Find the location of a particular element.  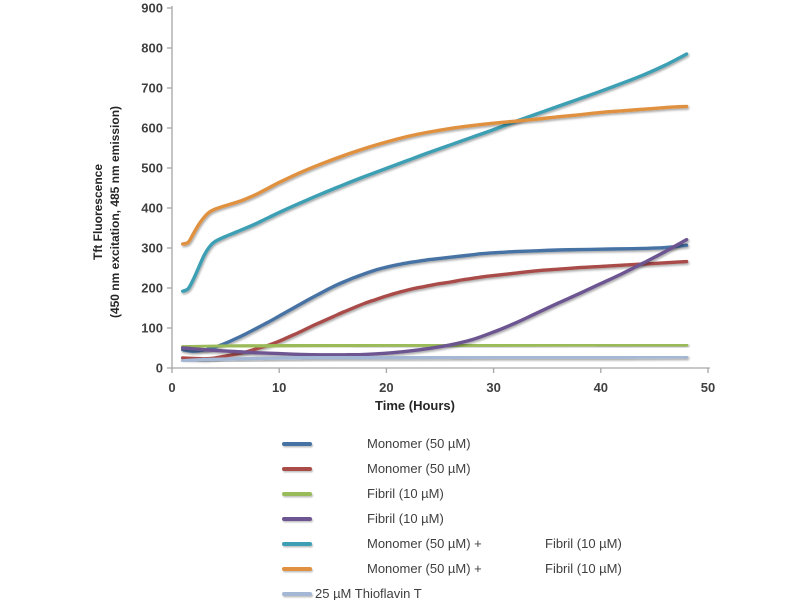

y-tick-label: 900 is located at coordinates (152, 8).